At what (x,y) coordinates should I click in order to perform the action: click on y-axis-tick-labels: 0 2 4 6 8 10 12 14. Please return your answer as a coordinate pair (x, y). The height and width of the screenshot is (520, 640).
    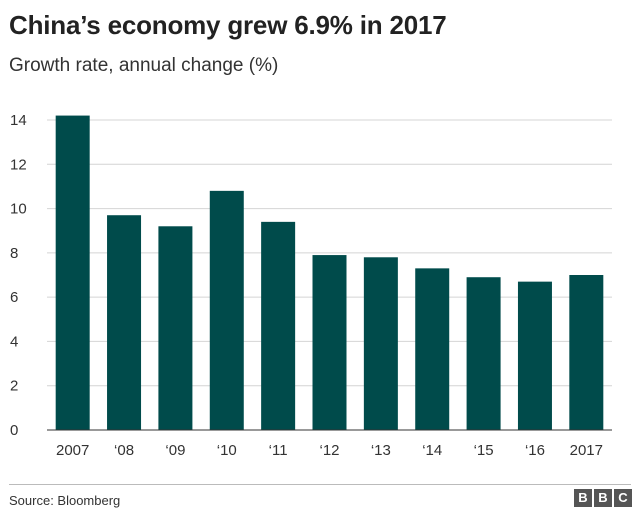
    Looking at the image, I should click on (18, 275).